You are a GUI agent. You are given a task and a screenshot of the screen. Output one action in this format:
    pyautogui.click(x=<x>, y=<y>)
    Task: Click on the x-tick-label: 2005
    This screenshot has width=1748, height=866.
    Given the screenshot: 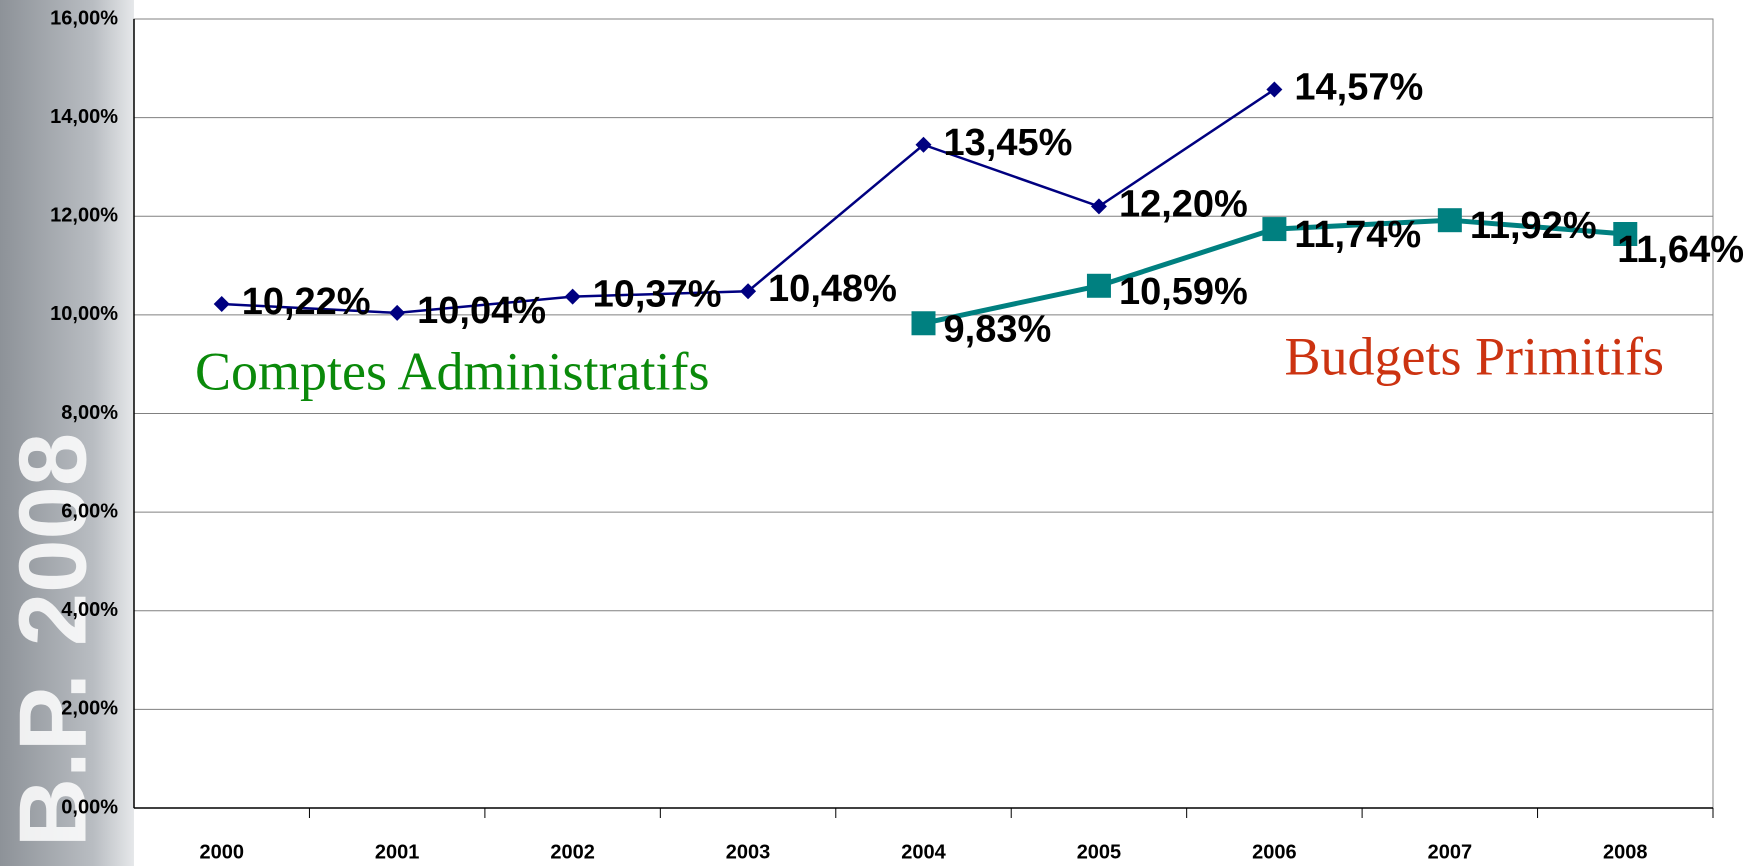 What is the action you would take?
    pyautogui.click(x=1099, y=852)
    